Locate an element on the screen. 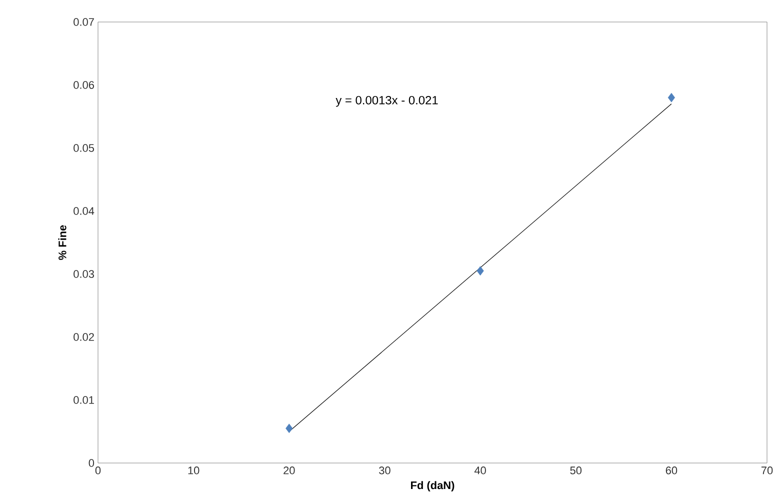 This screenshot has width=780, height=495. x-tick-label: 40 is located at coordinates (480, 470).